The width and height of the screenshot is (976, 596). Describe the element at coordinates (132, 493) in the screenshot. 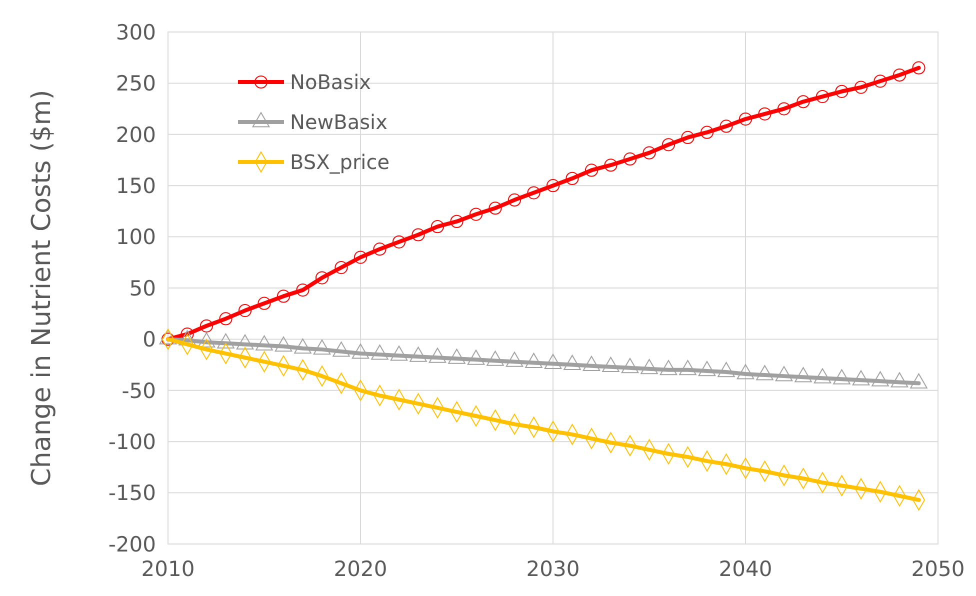

I see `y-tick-label: -150` at that location.